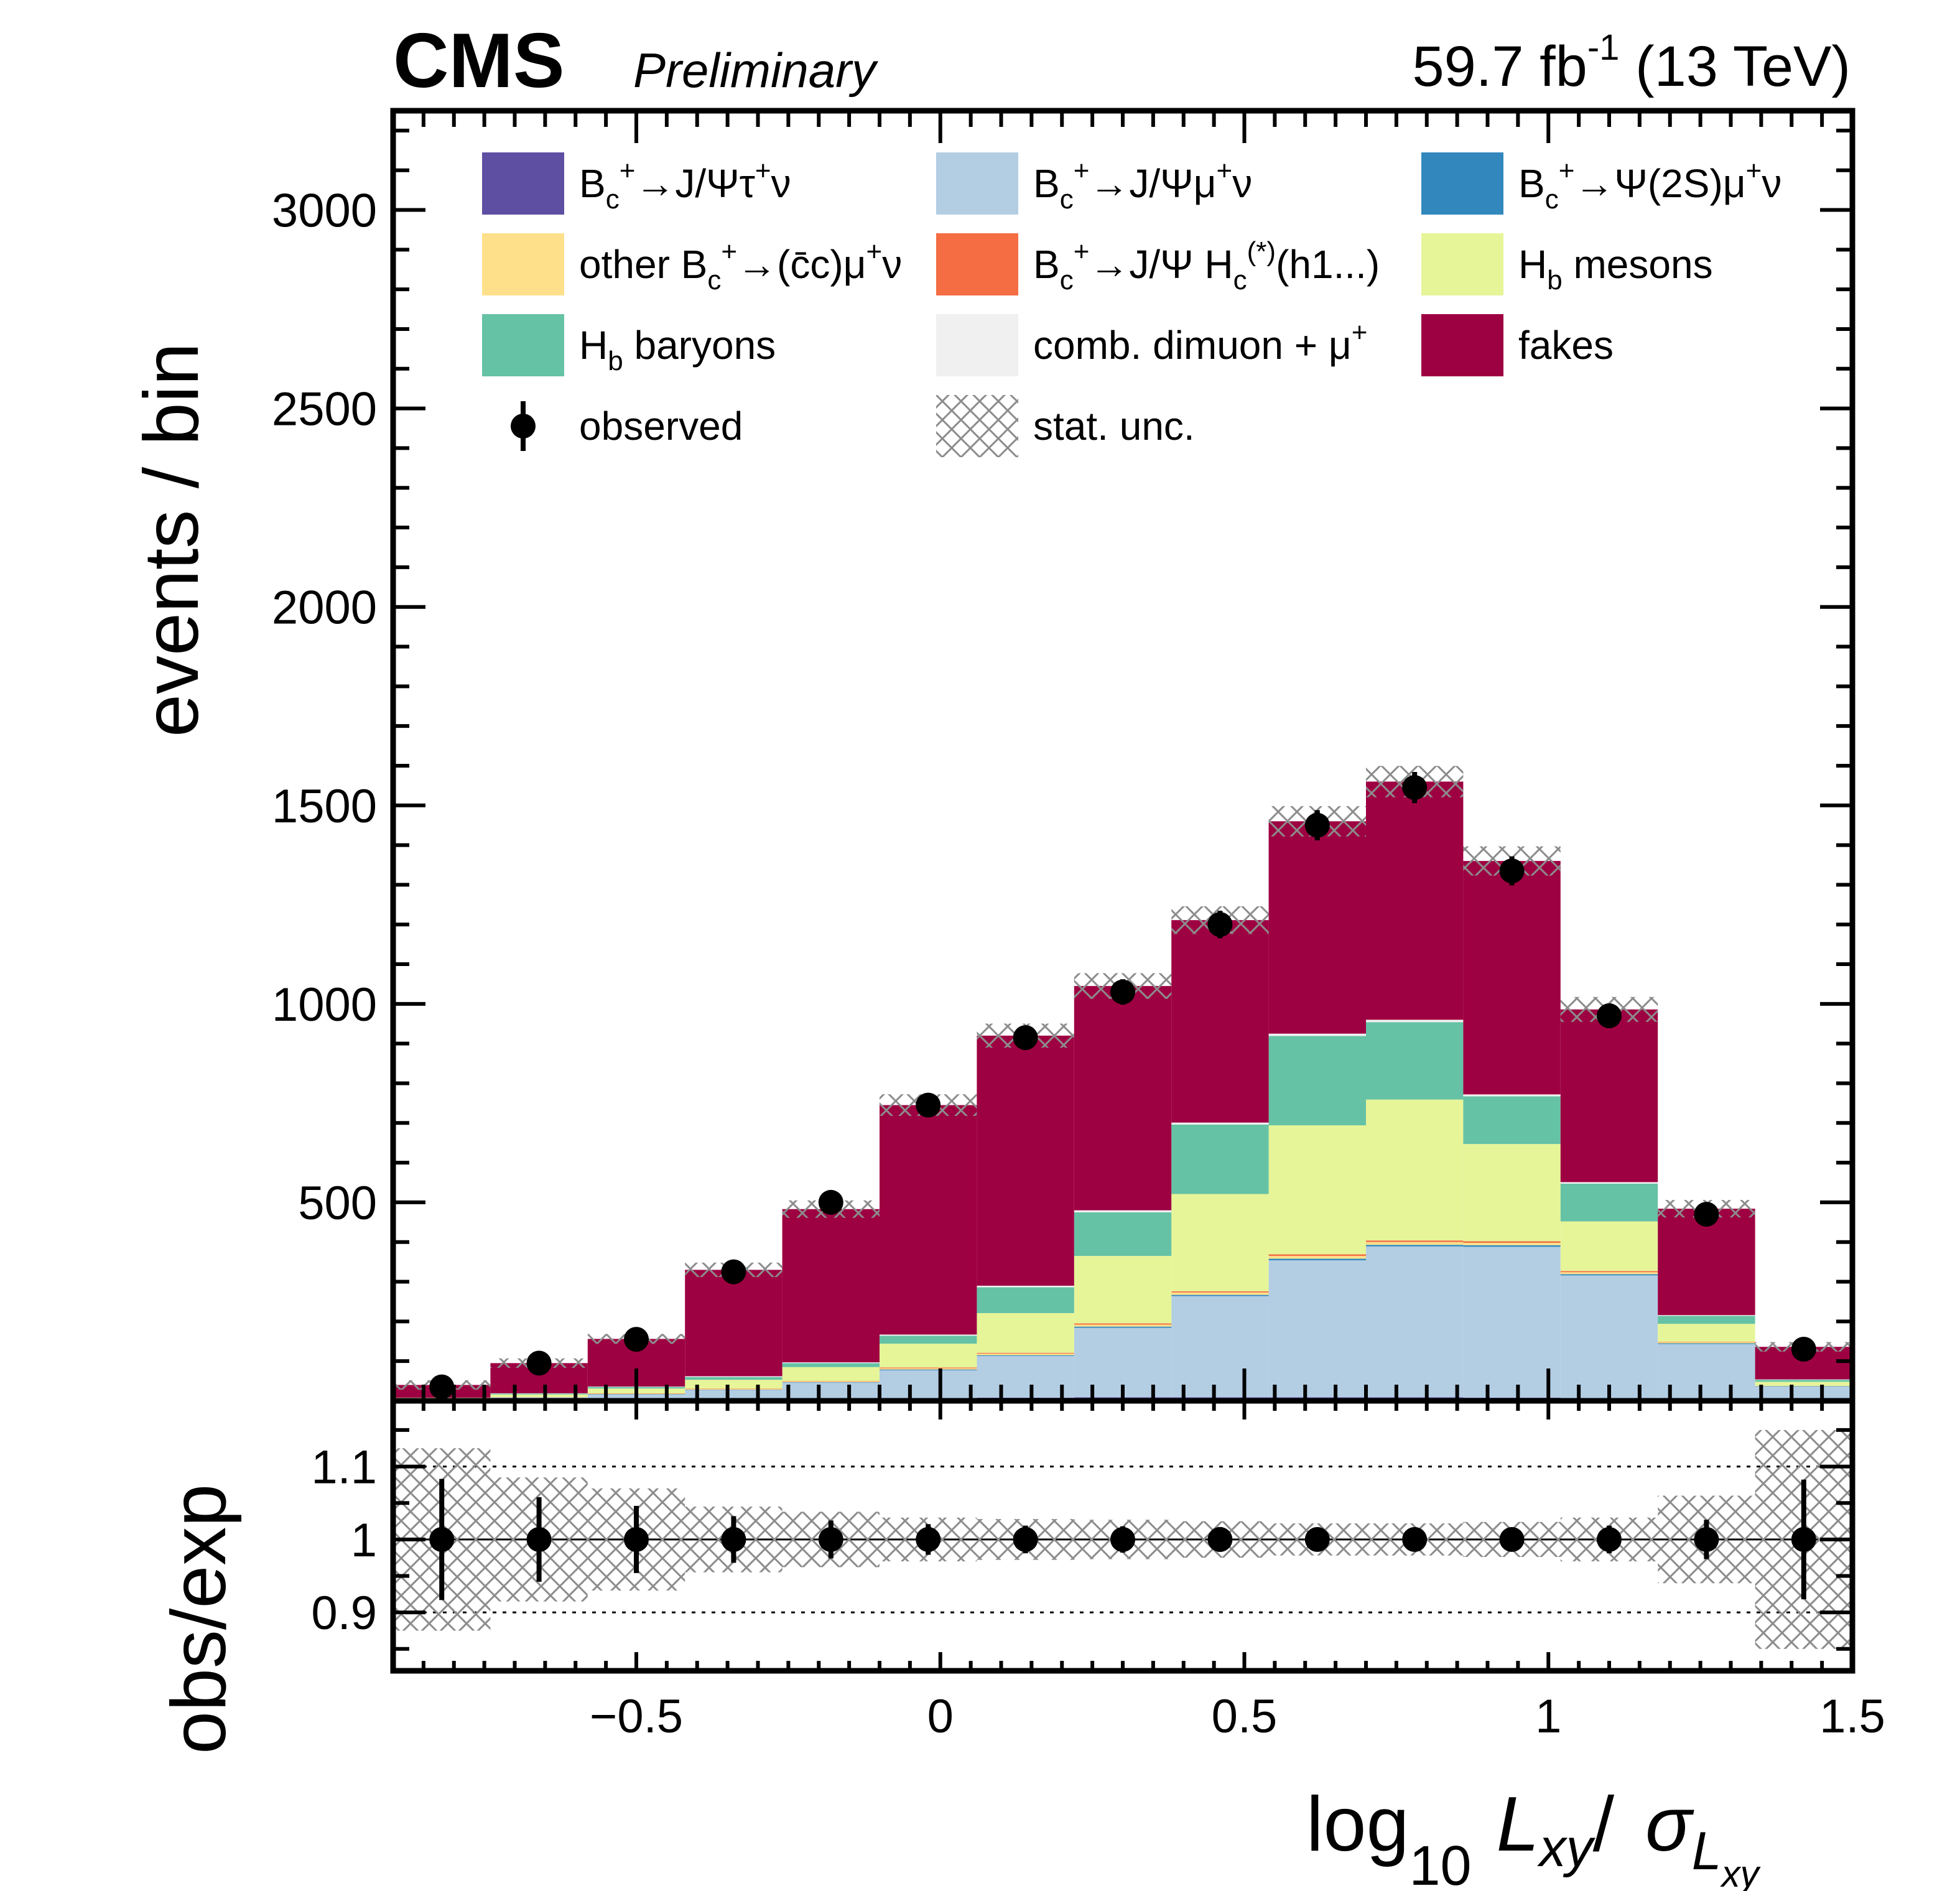  Describe the element at coordinates (1604, 1824) in the screenshot. I see `x-axis-label-slash: /` at that location.